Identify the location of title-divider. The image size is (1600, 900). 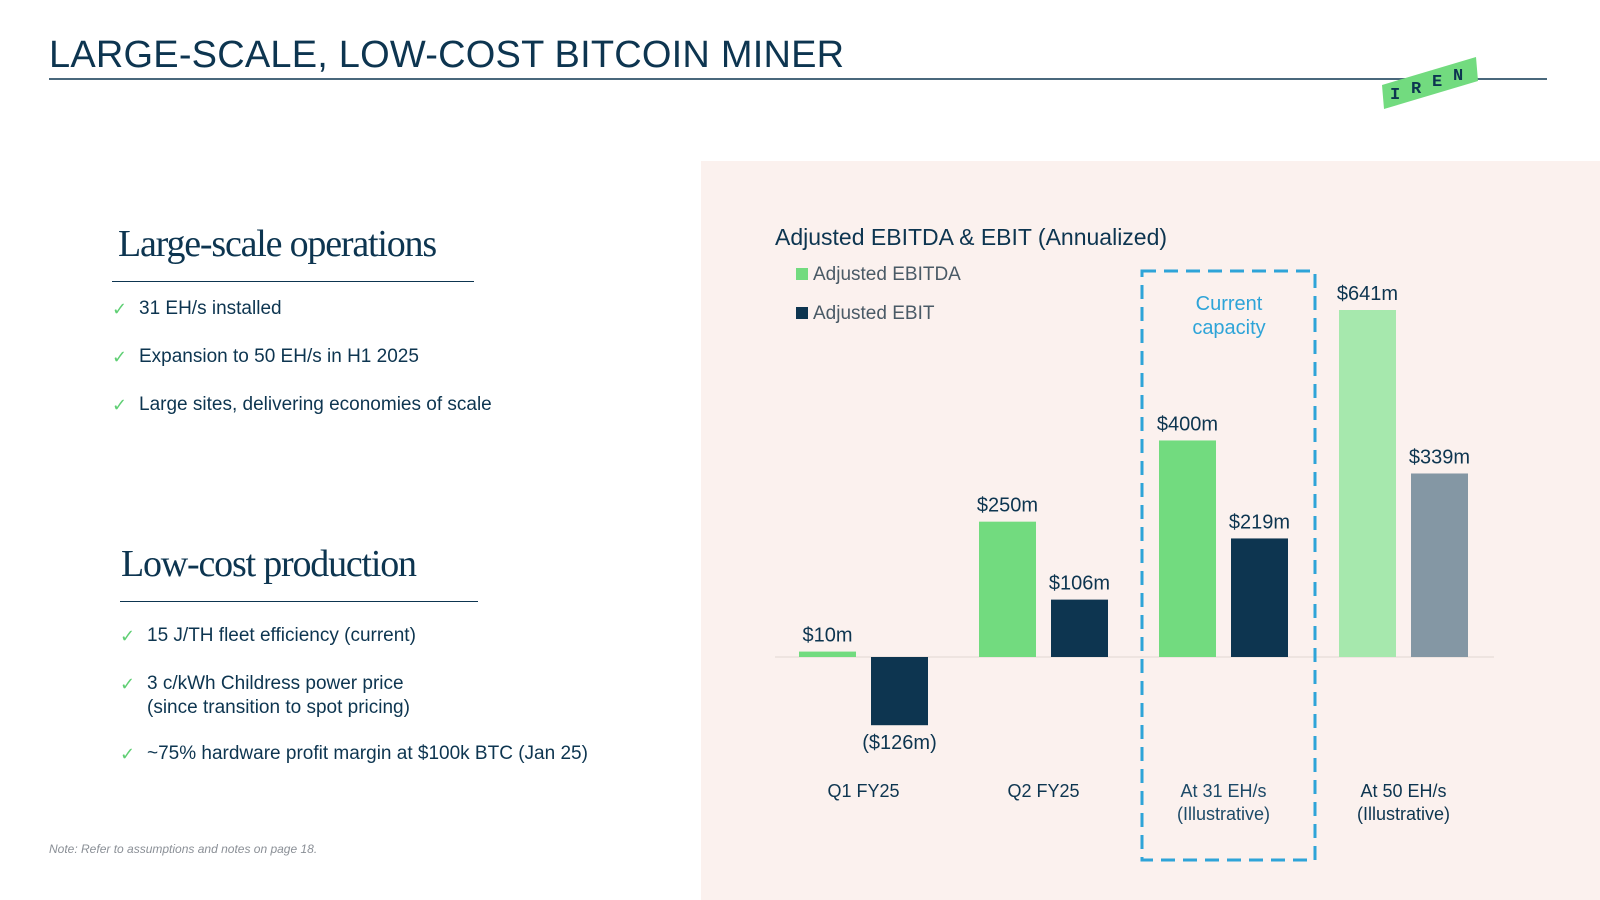
(798, 79).